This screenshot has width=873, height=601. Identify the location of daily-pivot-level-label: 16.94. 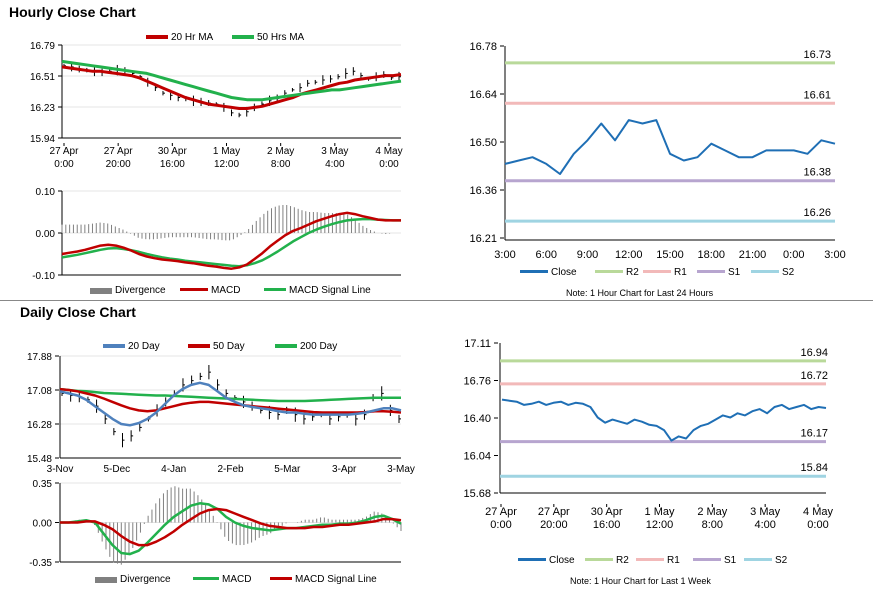
(814, 353).